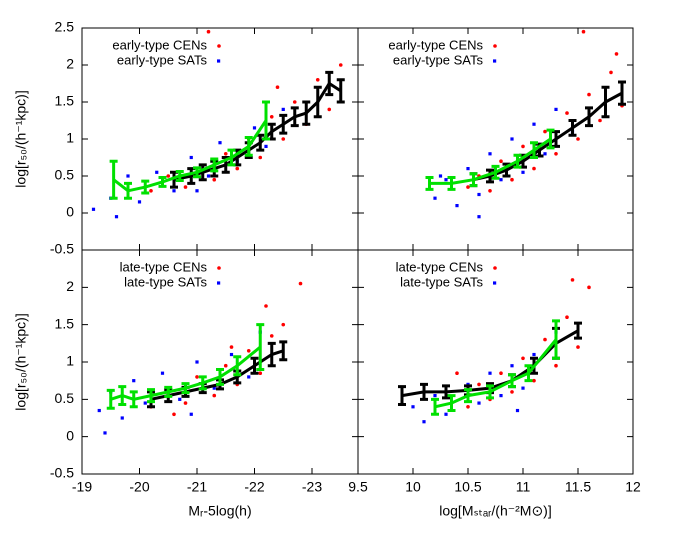 Image resolution: width=680 pixels, height=536 pixels. Describe the element at coordinates (254, 487) in the screenshot. I see `x-tick-label: -22` at that location.